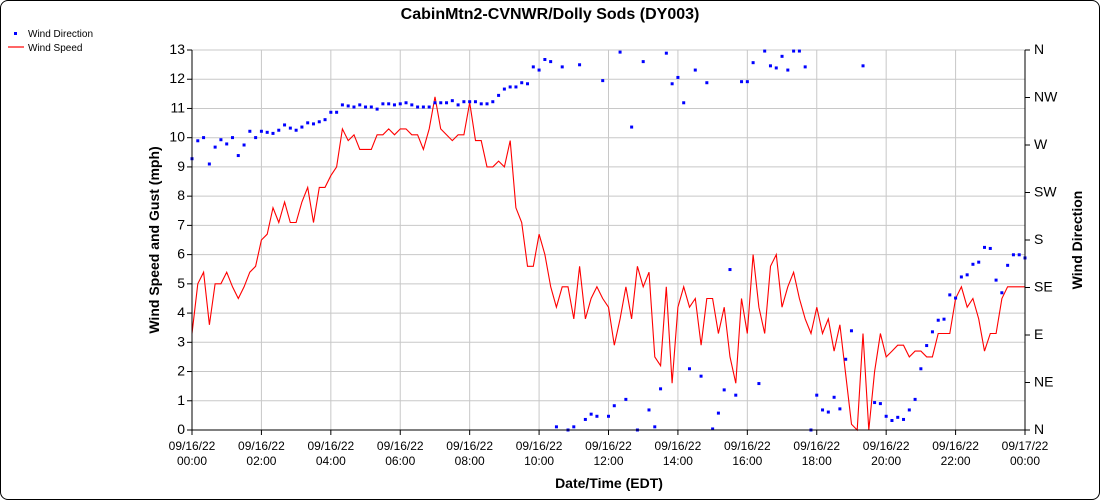 This screenshot has width=1100, height=500. I want to click on y-tick-label: 8, so click(181, 195).